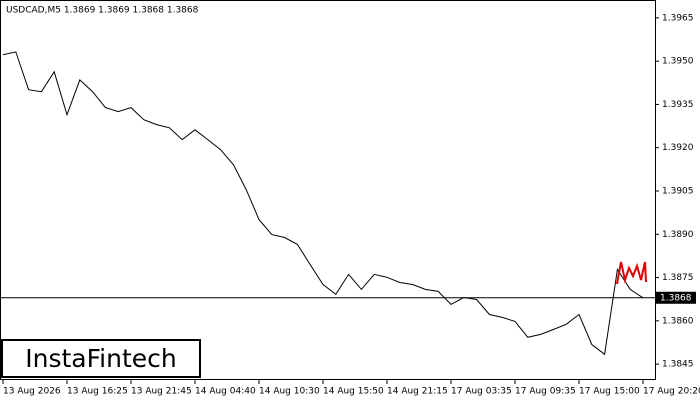  I want to click on x-tick-label: 14 Aug 04:40, so click(225, 392).